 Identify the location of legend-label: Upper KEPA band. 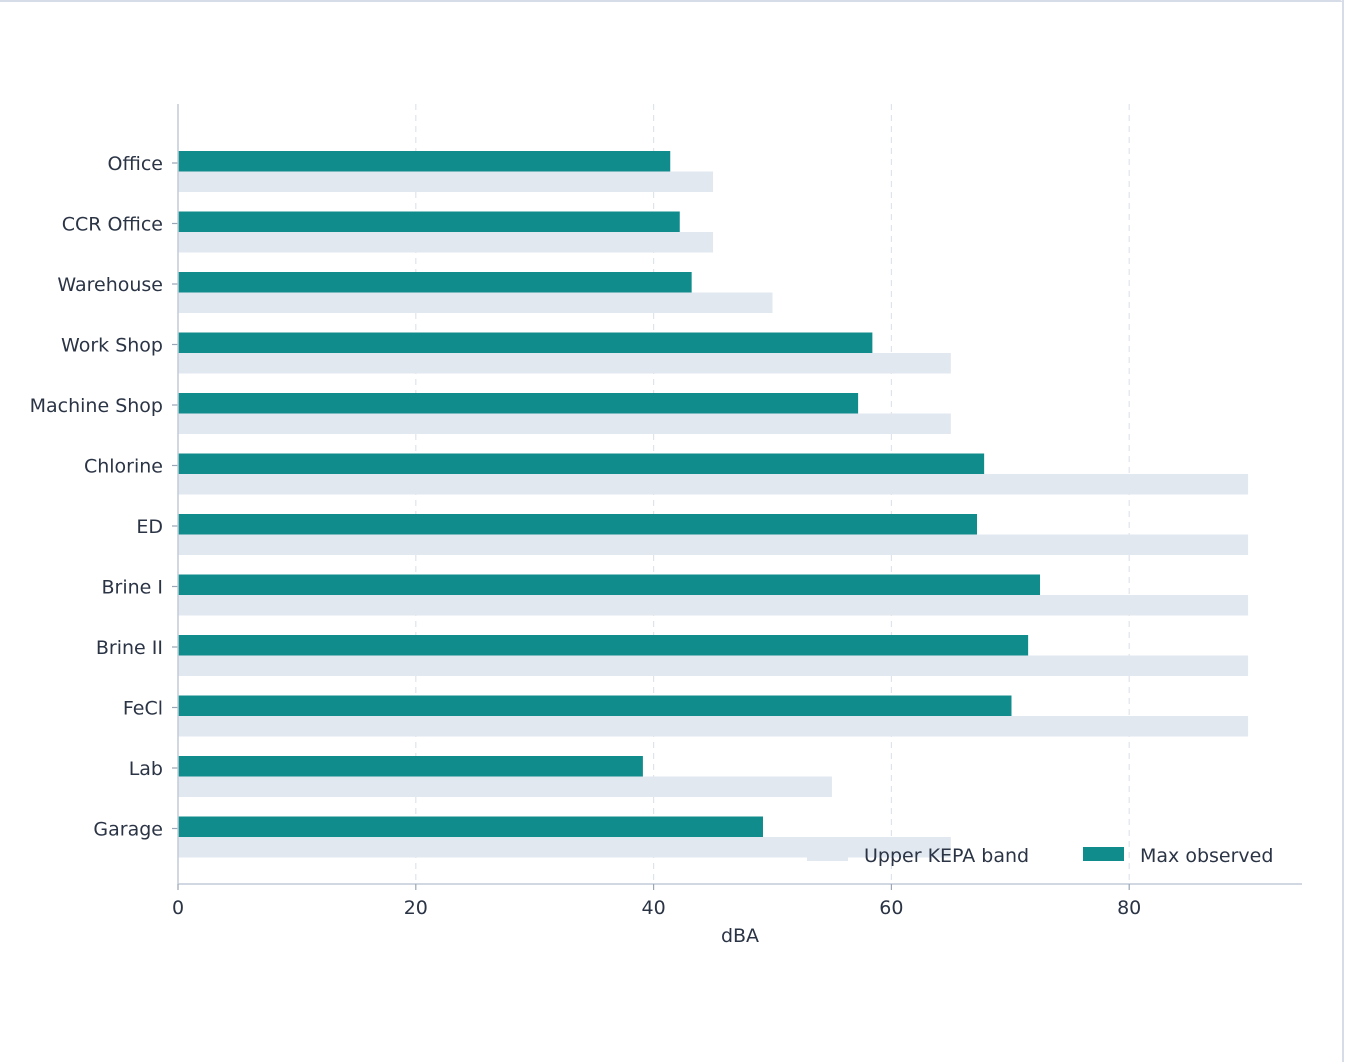
(946, 856).